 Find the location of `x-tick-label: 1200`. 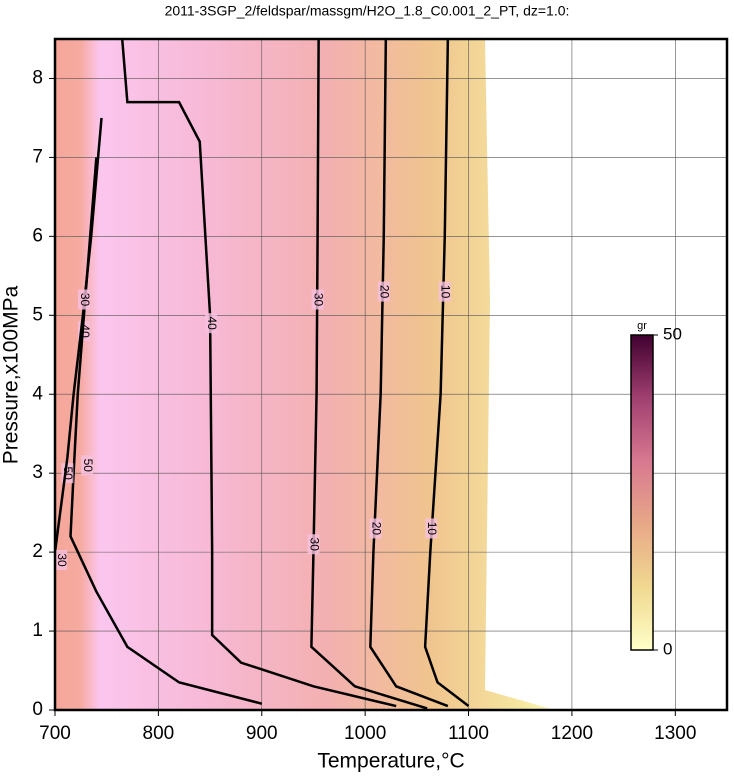

x-tick-label: 1200 is located at coordinates (572, 733).